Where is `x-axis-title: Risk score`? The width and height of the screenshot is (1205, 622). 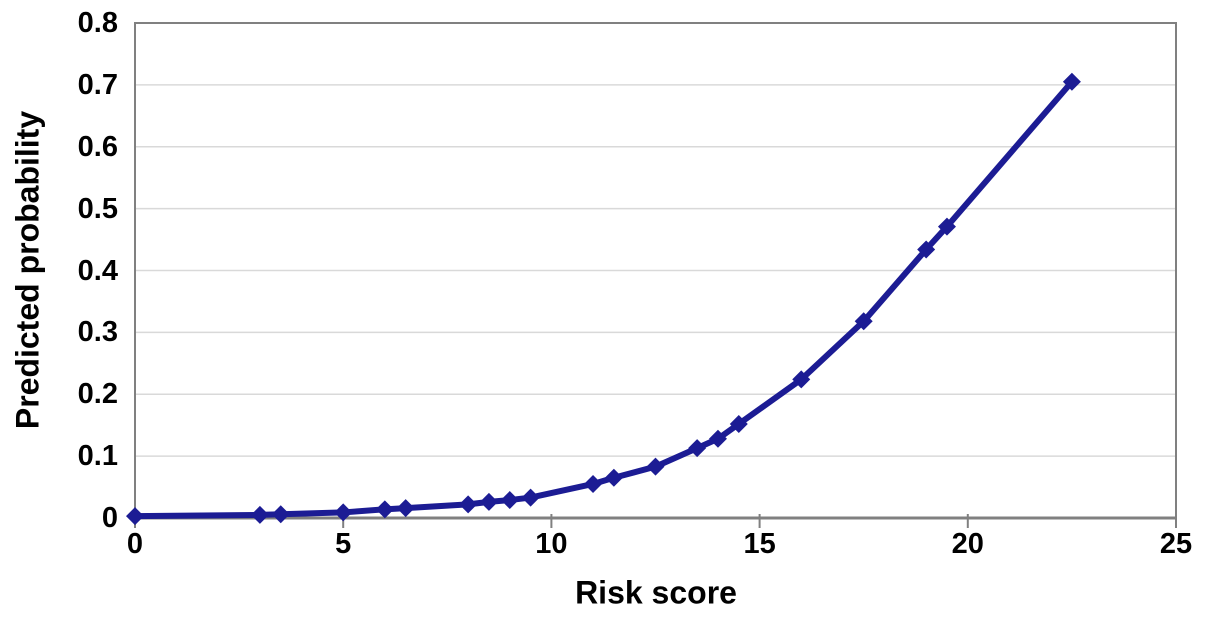
x-axis-title: Risk score is located at coordinates (656, 592).